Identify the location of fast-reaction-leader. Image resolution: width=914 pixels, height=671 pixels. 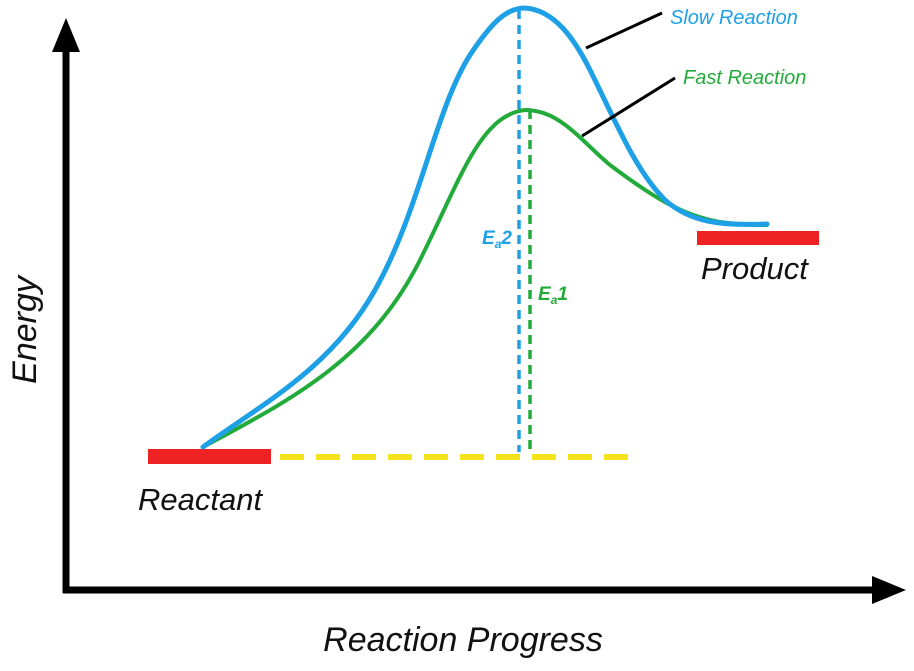
(628, 107).